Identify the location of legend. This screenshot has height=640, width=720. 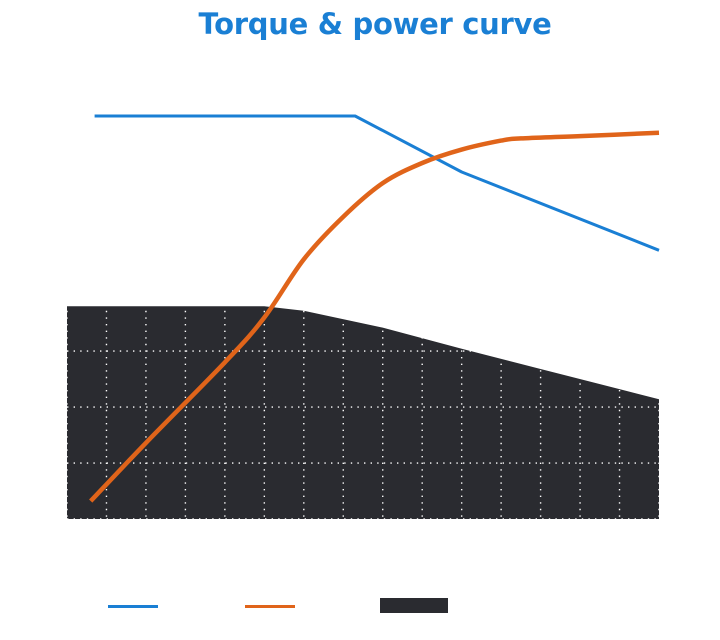
(278, 605).